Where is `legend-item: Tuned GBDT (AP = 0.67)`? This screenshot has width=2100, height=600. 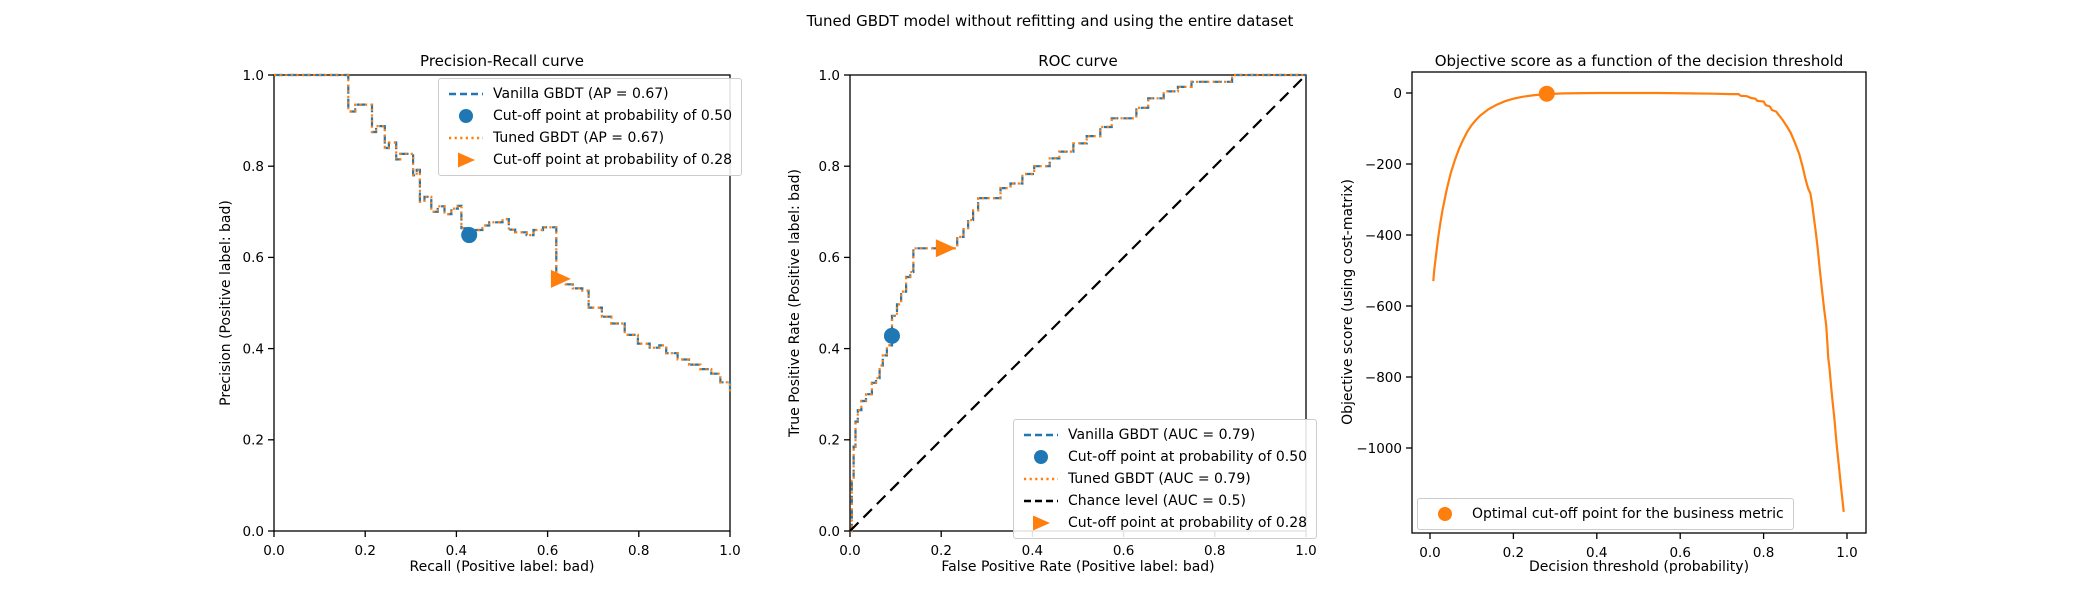 legend-item: Tuned GBDT (AP = 0.67) is located at coordinates (590, 138).